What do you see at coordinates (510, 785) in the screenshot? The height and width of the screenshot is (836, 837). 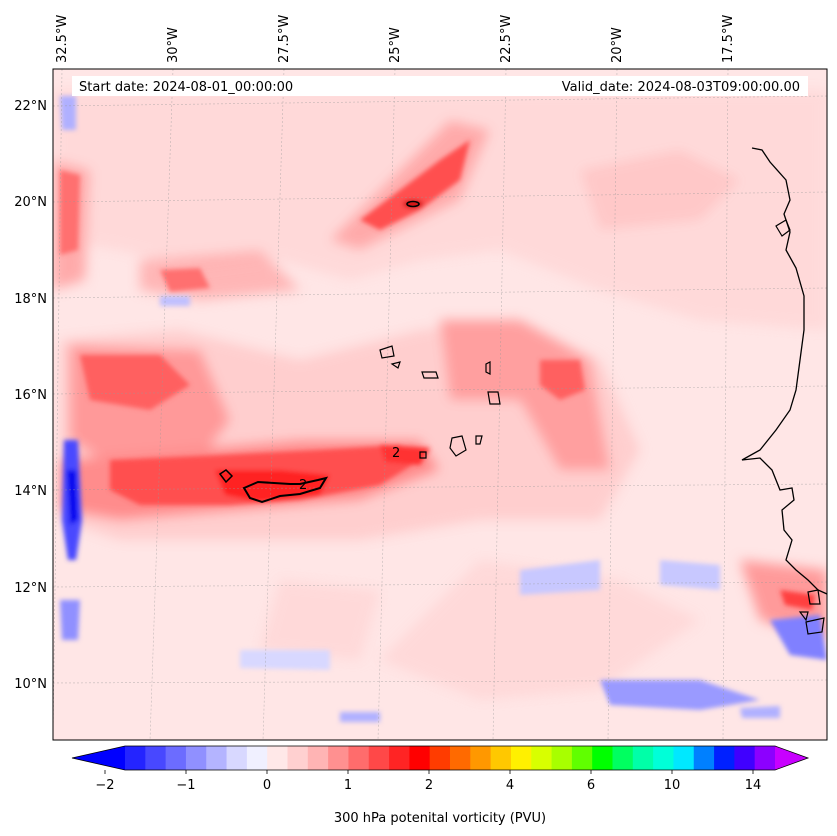 I see `colorbar-tick-label: 4` at bounding box center [510, 785].